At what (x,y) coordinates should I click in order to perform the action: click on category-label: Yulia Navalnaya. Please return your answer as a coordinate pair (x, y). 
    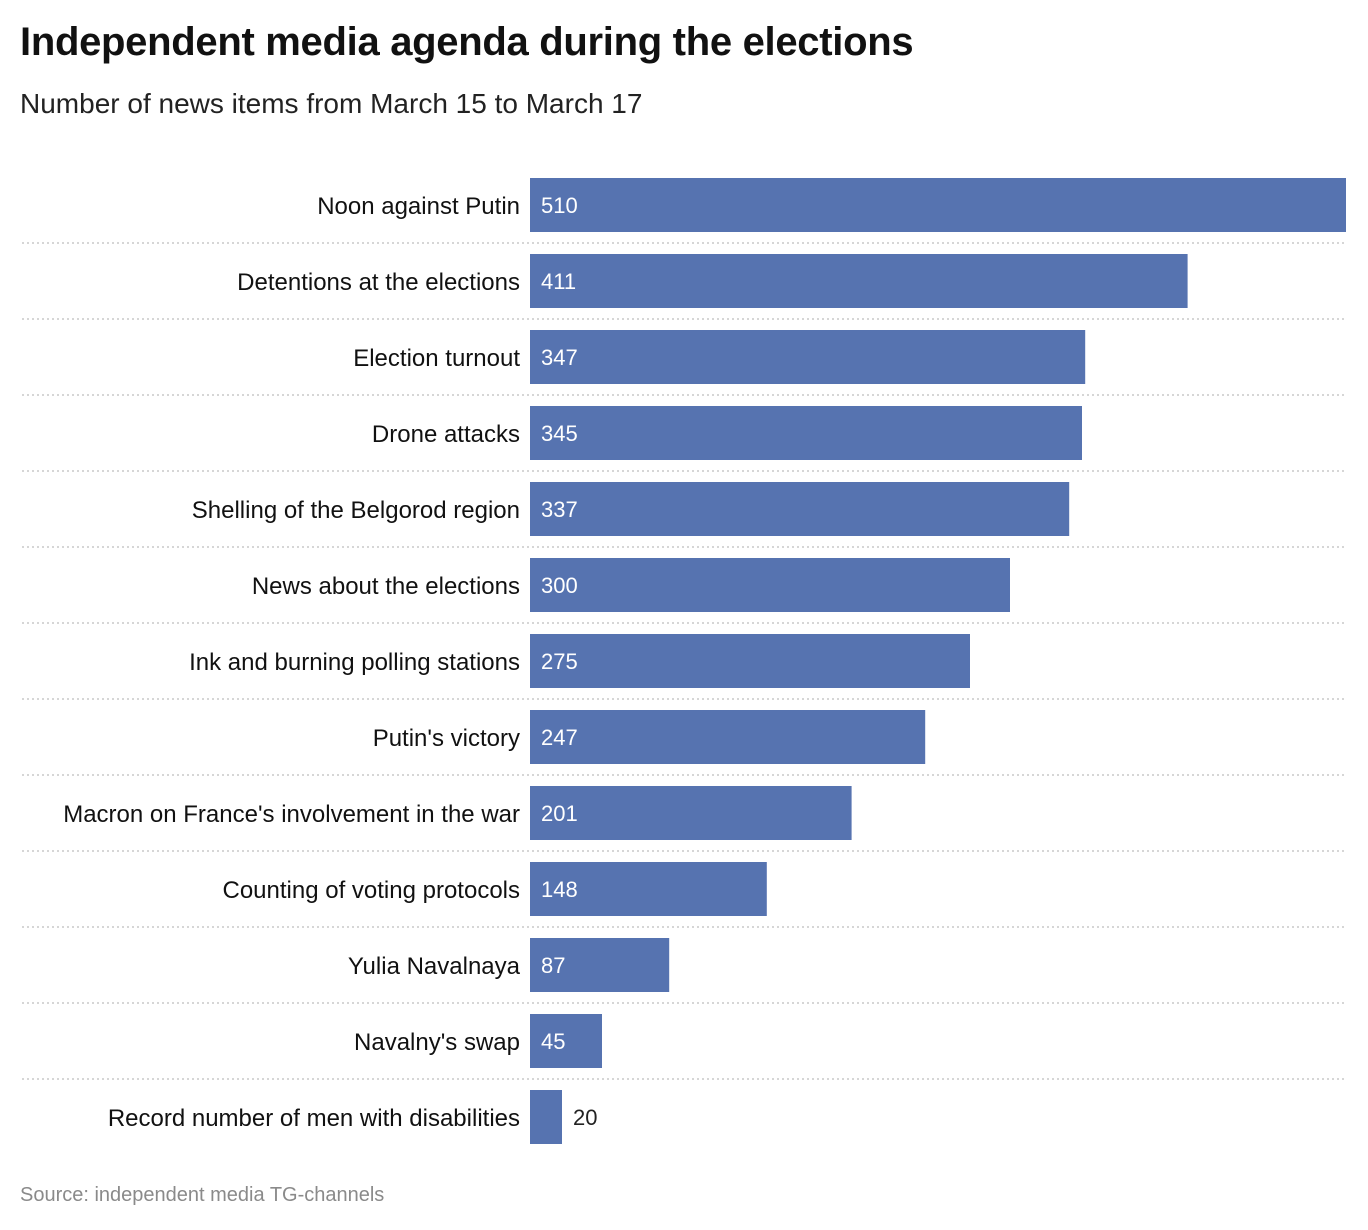
    Looking at the image, I should click on (434, 966).